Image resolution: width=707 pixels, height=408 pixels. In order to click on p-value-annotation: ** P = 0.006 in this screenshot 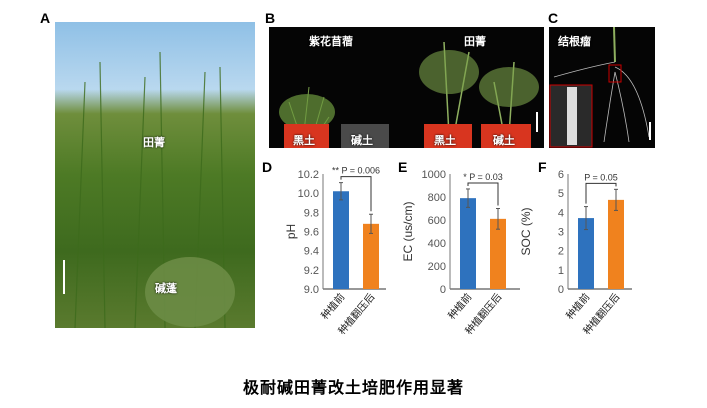, I will do `click(356, 171)`.